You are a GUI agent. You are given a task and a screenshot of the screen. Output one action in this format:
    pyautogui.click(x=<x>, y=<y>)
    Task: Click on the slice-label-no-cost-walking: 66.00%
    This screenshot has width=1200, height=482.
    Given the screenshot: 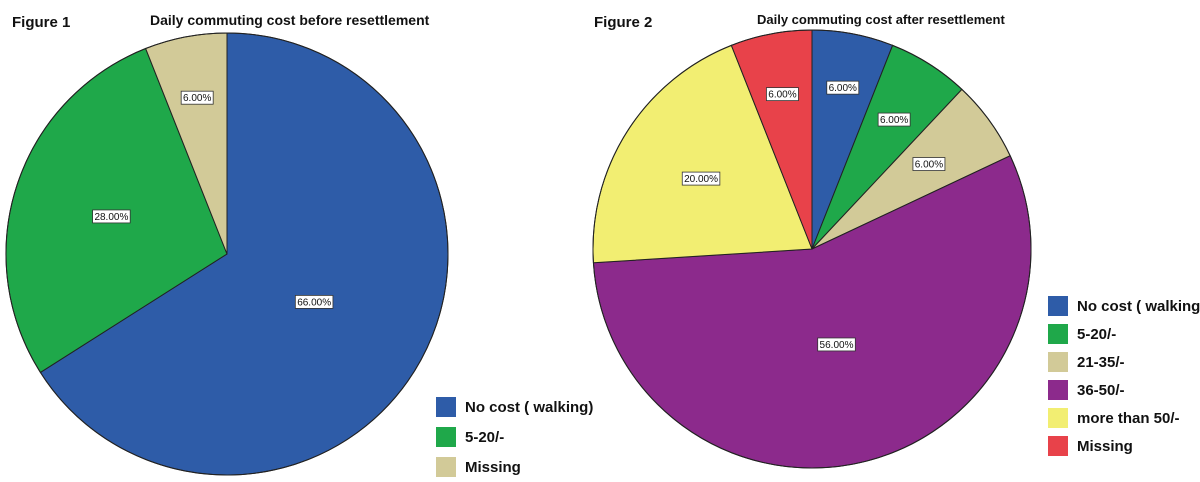 What is the action you would take?
    pyautogui.click(x=314, y=302)
    